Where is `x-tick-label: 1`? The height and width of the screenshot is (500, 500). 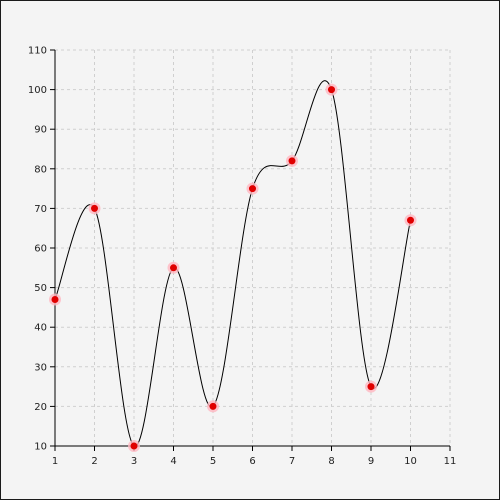
x-tick-label: 1 is located at coordinates (55, 461).